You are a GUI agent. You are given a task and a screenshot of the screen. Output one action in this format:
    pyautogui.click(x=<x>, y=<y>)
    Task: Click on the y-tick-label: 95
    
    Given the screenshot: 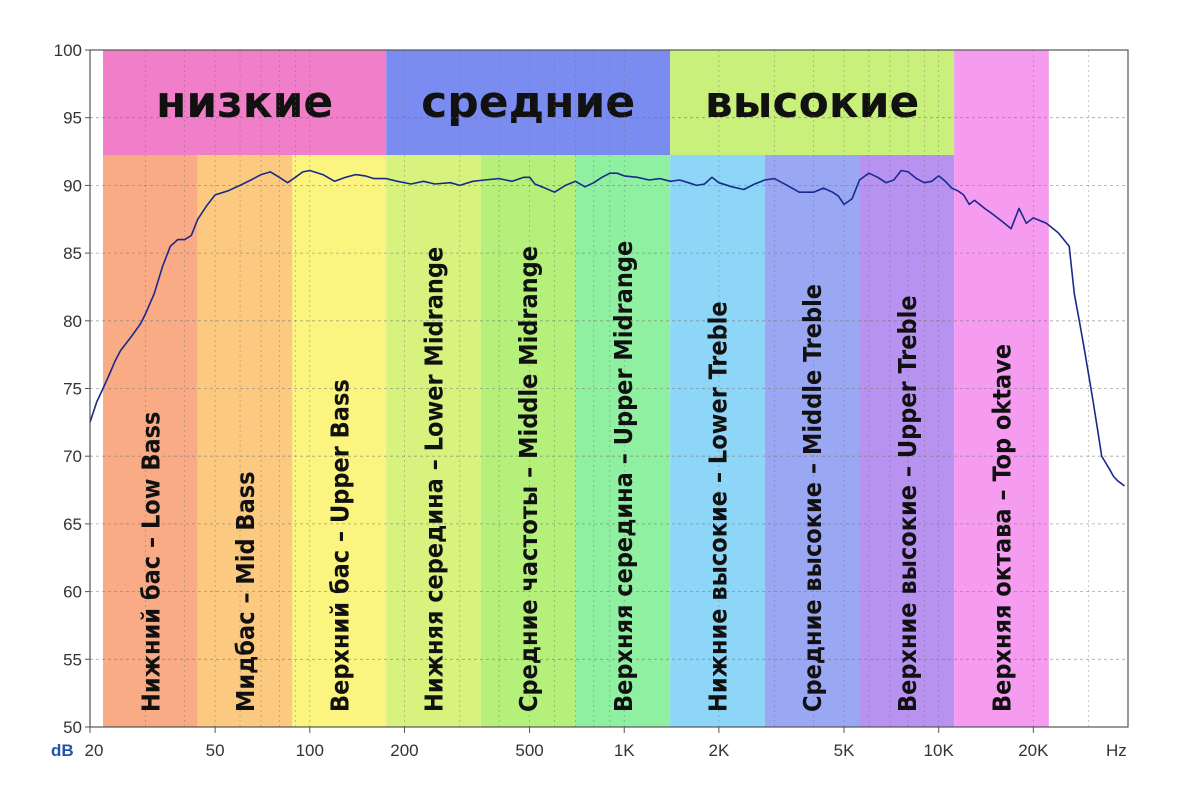 What is the action you would take?
    pyautogui.click(x=72, y=118)
    